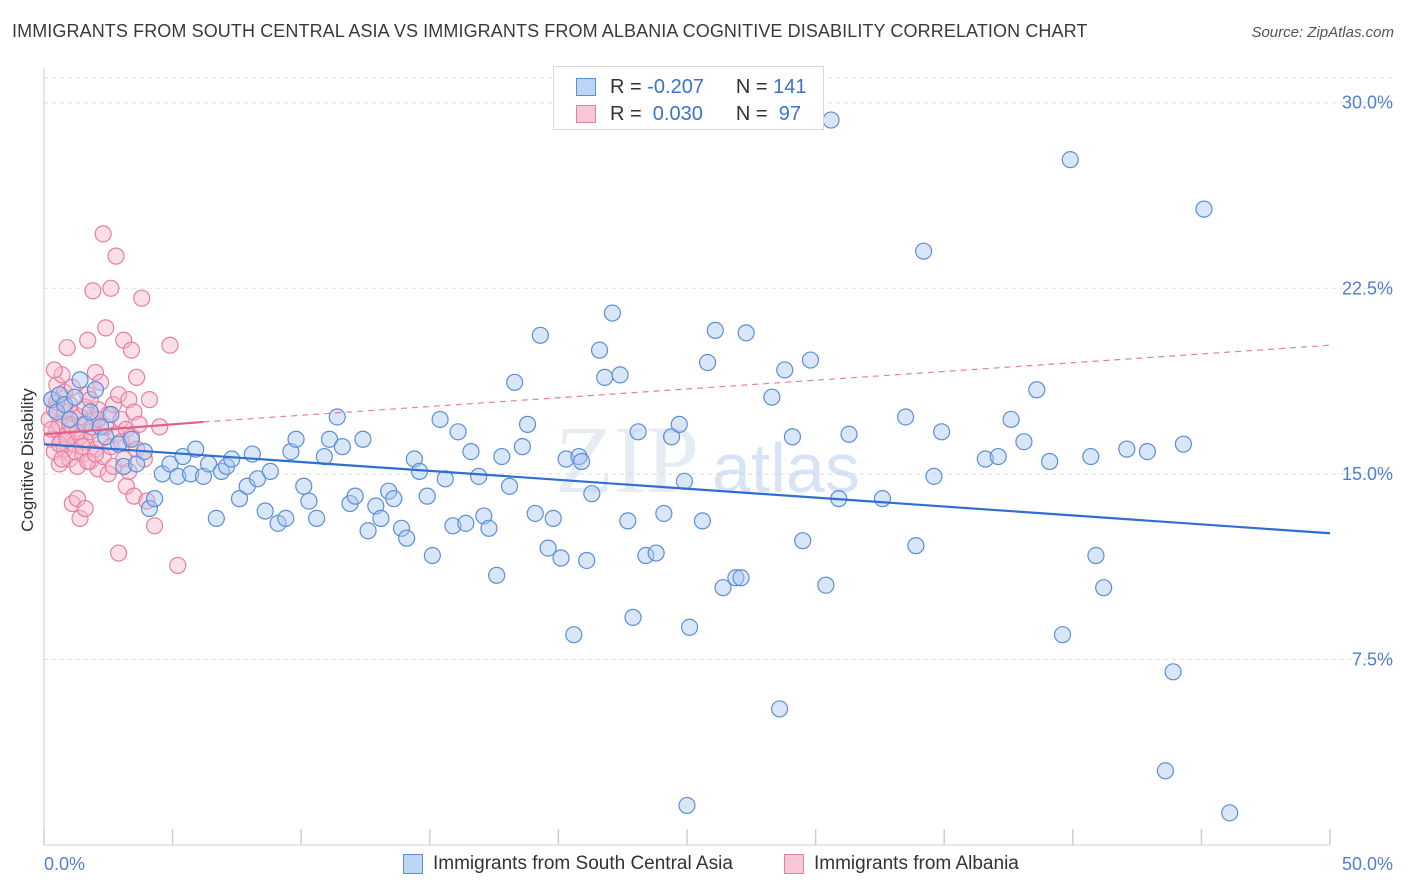 The image size is (1406, 892). Describe the element at coordinates (688, 114) in the screenshot. I see `legend-row-pink: R = 0.030 N = 97` at that location.